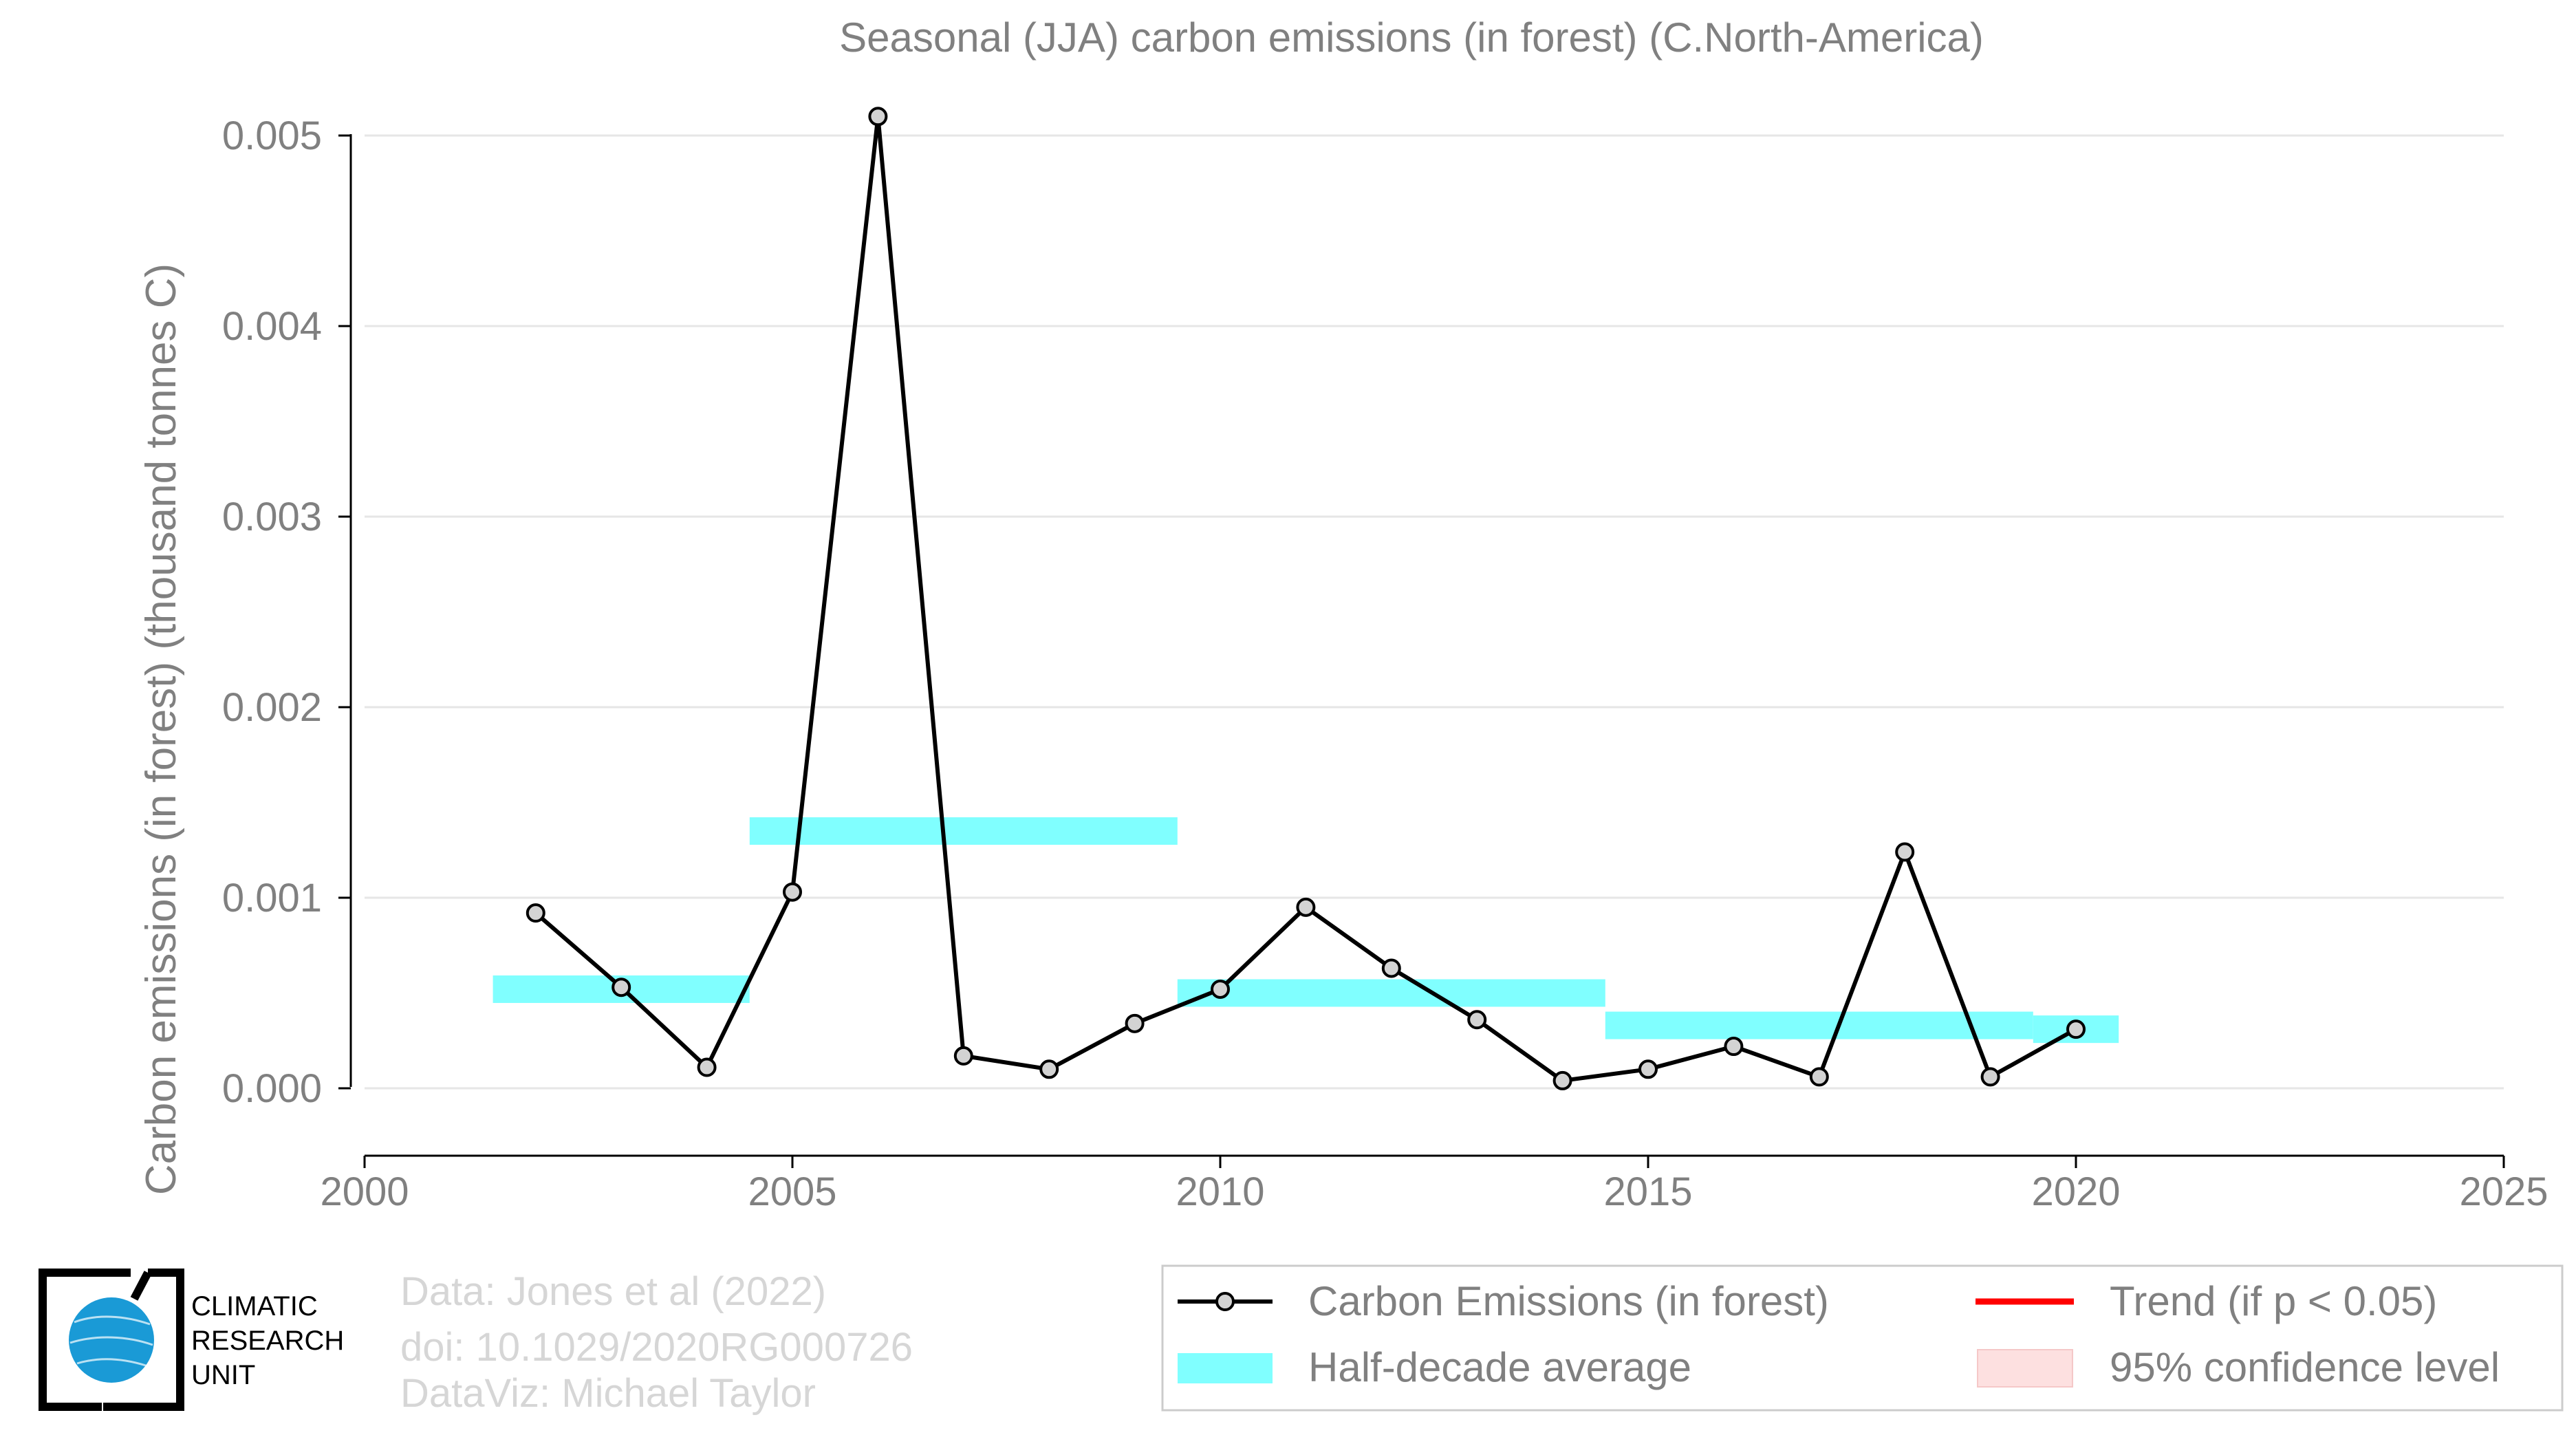 The image size is (2576, 1446). What do you see at coordinates (2305, 1367) in the screenshot?
I see `legend-label-confidence: 95% confidence level` at bounding box center [2305, 1367].